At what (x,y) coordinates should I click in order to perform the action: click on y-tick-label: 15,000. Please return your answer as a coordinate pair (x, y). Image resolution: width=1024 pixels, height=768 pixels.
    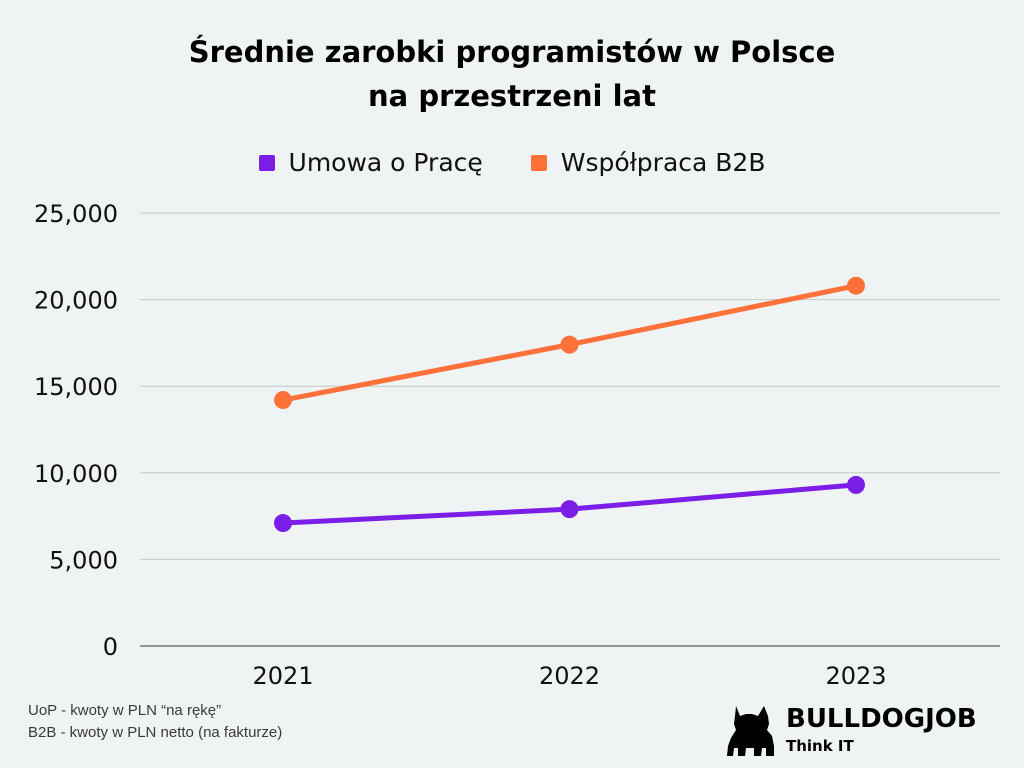
    Looking at the image, I should click on (76, 387).